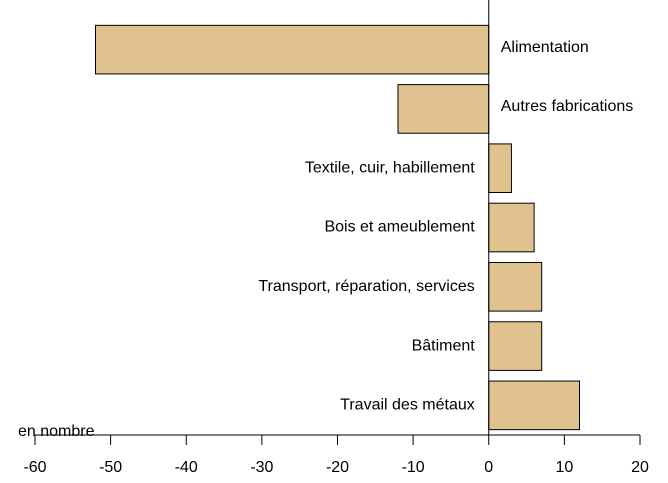 This screenshot has width=668, height=483. What do you see at coordinates (110, 467) in the screenshot?
I see `x-tick-label: -50` at bounding box center [110, 467].